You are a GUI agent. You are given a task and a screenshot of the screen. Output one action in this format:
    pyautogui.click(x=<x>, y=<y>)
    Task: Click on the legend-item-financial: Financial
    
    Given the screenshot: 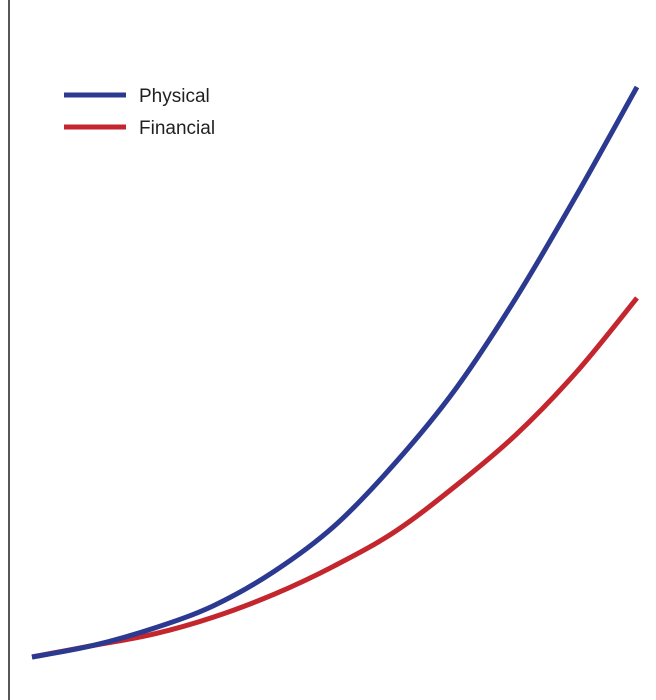 What is the action you would take?
    pyautogui.click(x=139, y=128)
    